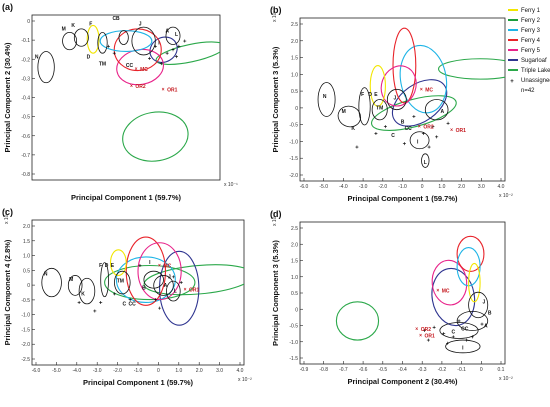  What do you see at coordinates (90, 24) in the screenshot?
I see `group-label: F` at bounding box center [90, 24].